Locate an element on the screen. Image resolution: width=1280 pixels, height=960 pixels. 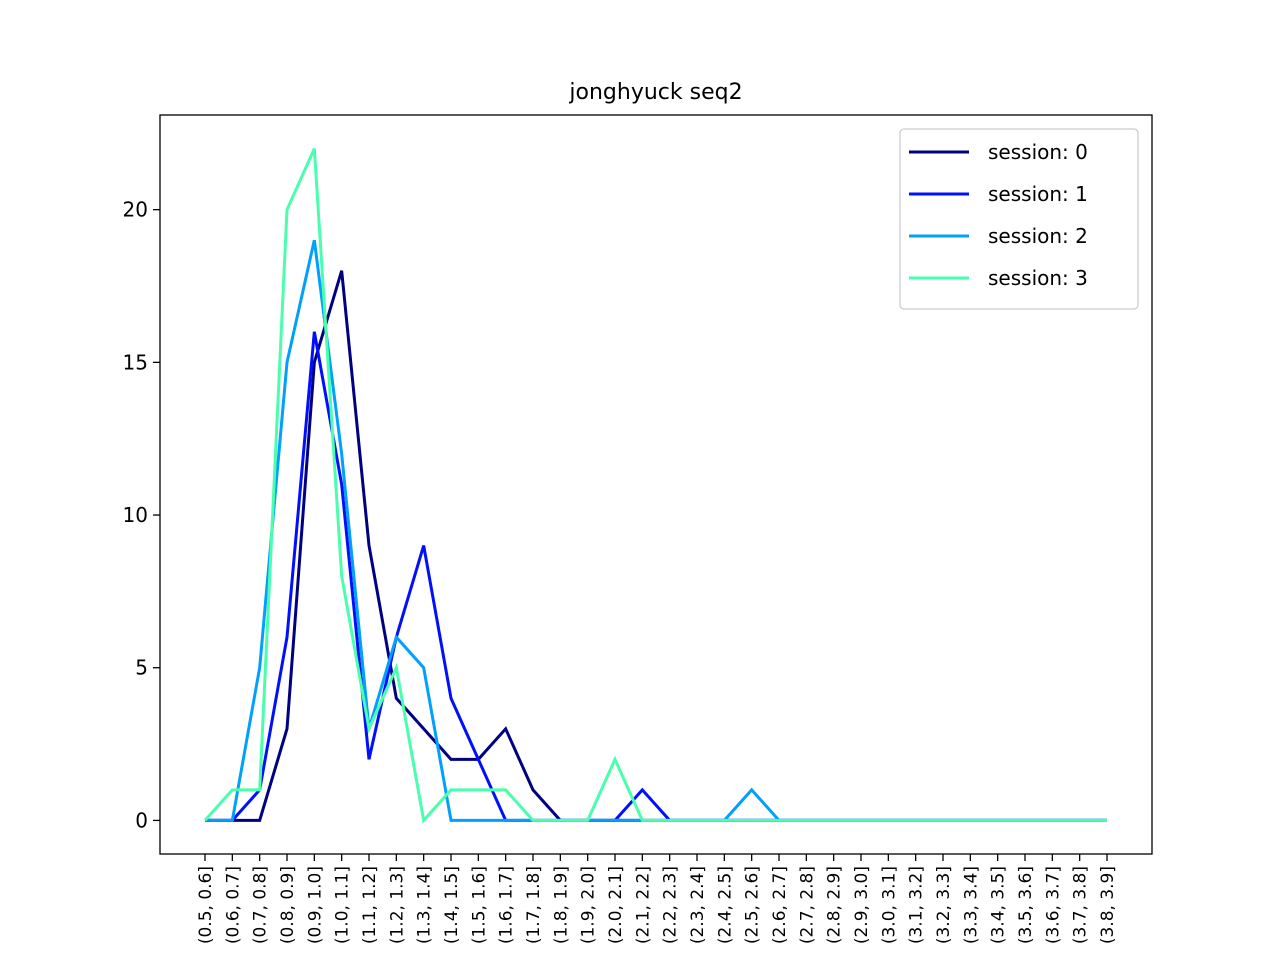
x-tick-label: (0.7, 0.8] is located at coordinates (261, 905).